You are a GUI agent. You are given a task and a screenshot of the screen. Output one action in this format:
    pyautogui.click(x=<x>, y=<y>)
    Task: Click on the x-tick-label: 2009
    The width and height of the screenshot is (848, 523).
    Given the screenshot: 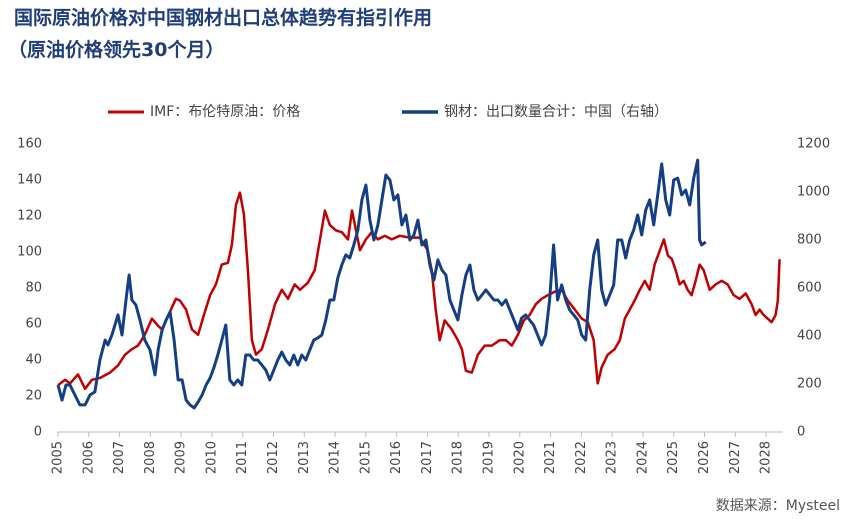 What is the action you would take?
    pyautogui.click(x=181, y=457)
    